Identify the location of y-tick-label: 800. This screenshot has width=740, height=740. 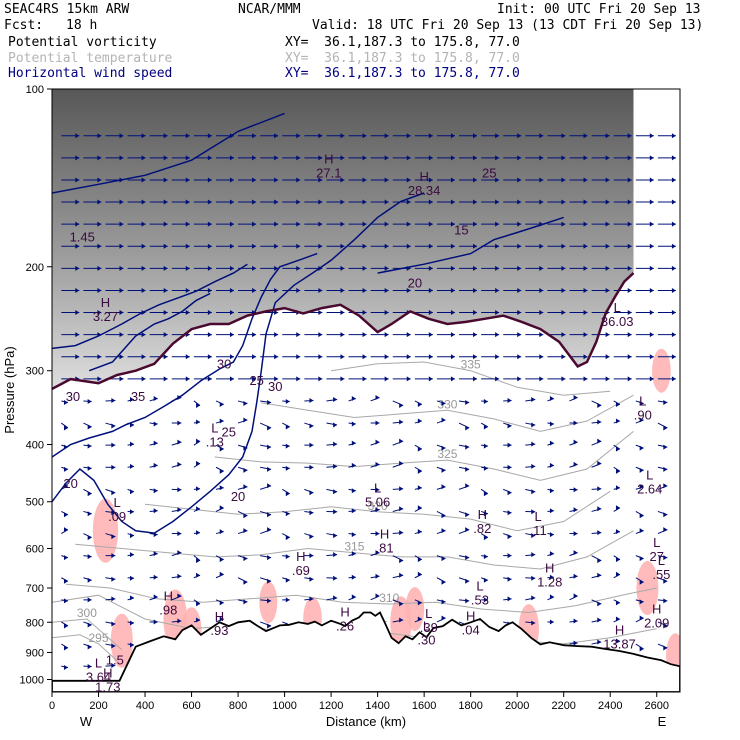
(35, 623).